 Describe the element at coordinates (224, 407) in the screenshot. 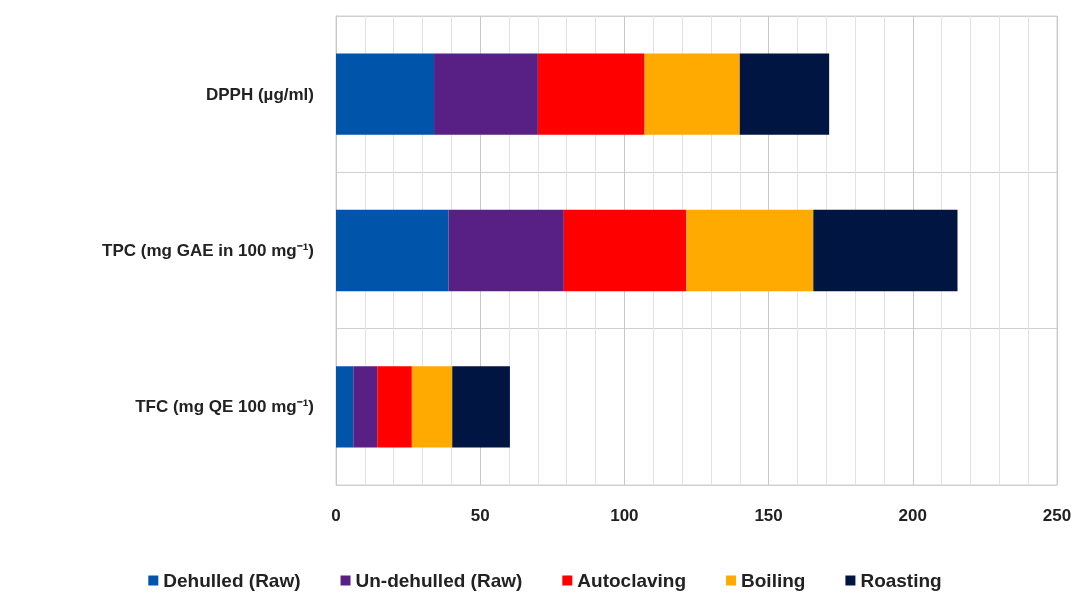

I see `y-tick-label: TFC (mg QE 100 mg⁻¹)` at that location.